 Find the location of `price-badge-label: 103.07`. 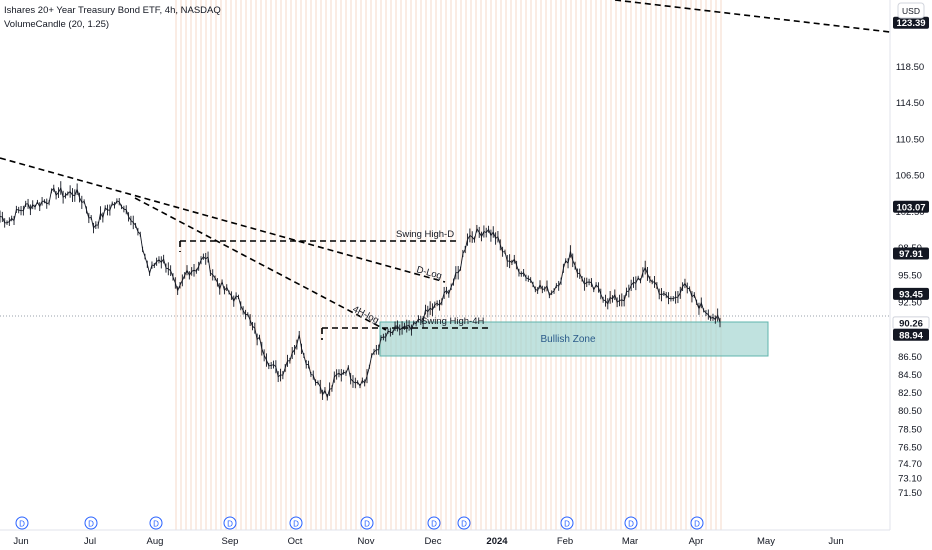

price-badge-label: 103.07 is located at coordinates (910, 207).